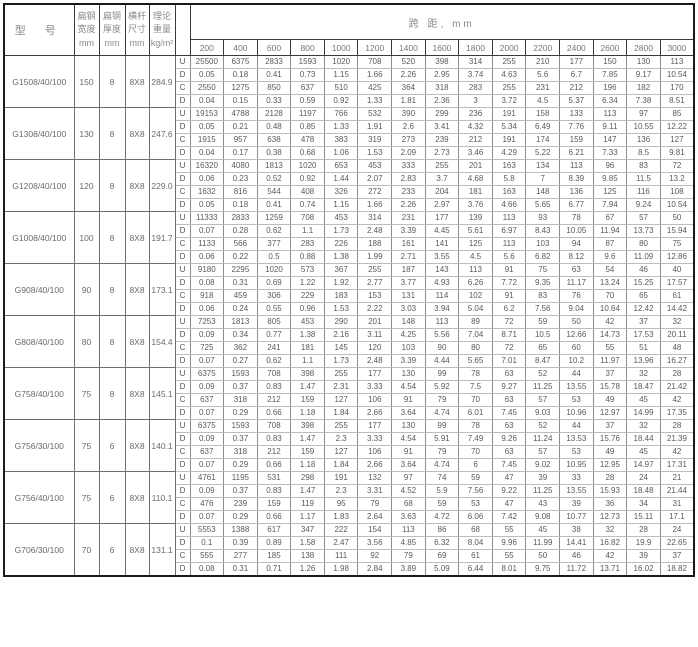 This screenshot has width=698, height=647. I want to click on value-cell: 383, so click(341, 140).